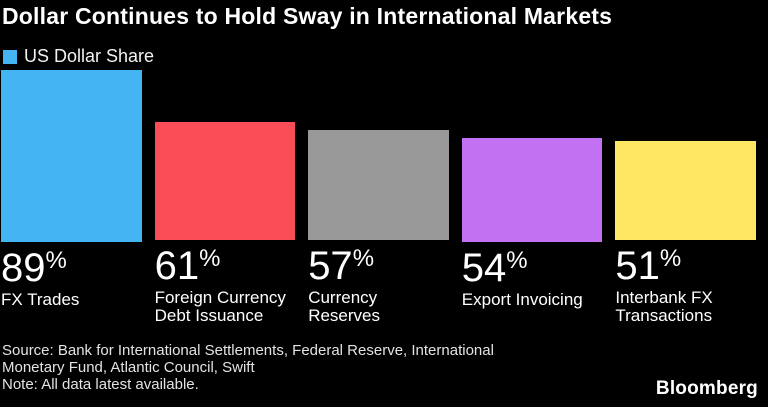 This screenshot has height=407, width=768. Describe the element at coordinates (664, 297) in the screenshot. I see `category-label-line: Interbank FX` at that location.